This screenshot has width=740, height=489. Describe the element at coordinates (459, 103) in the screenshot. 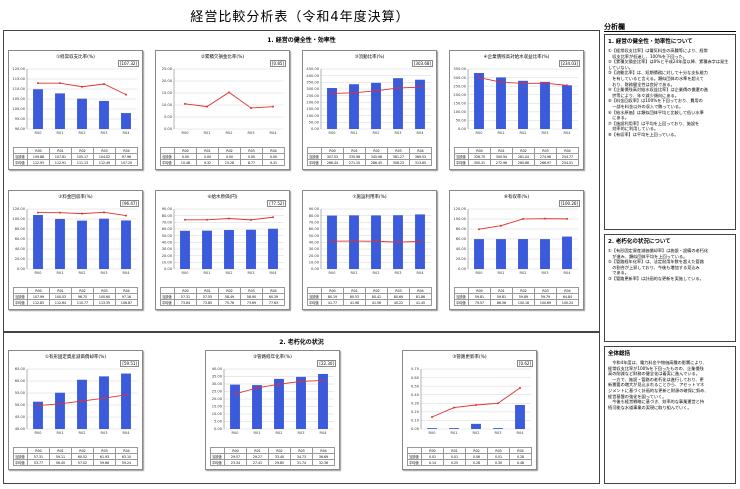

I see `y-tick-label: 150.00` at that location.